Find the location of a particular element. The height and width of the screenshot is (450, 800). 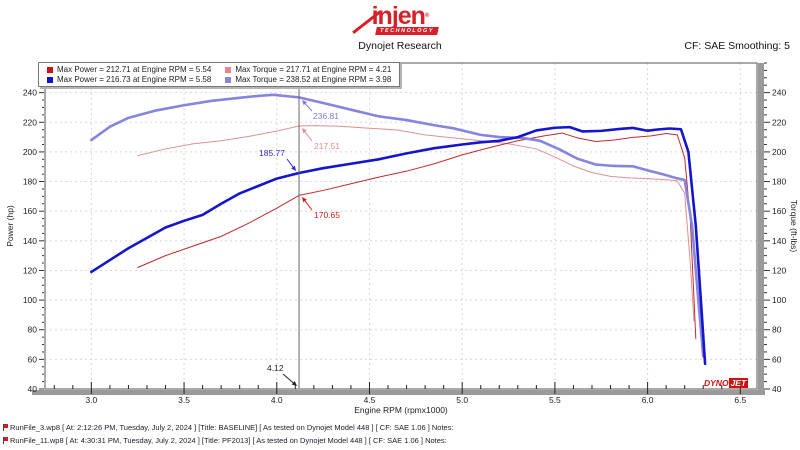

x-axis-bar is located at coordinates (398, 392).